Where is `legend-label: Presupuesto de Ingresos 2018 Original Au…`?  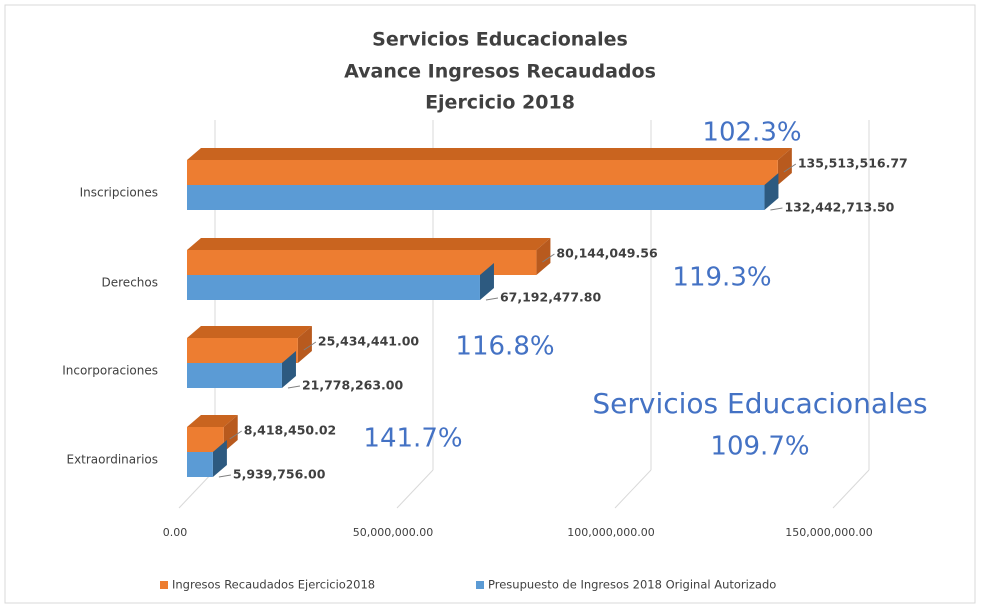
legend-label: Presupuesto de Ingresos 2018 Original Au… is located at coordinates (632, 585).